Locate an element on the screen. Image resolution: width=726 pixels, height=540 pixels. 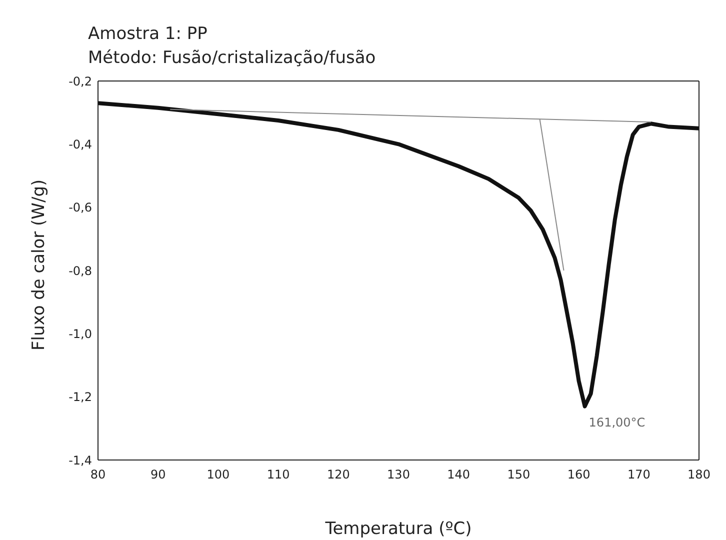
x-tick-label: 170 is located at coordinates (638, 475).